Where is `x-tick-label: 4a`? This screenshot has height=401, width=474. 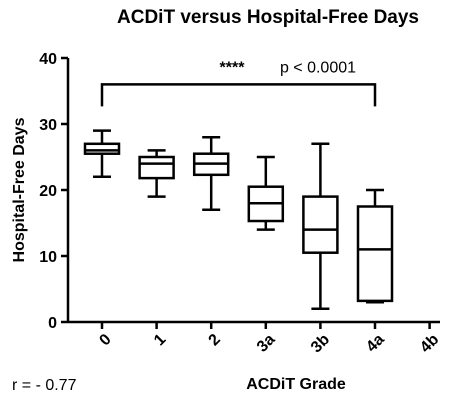 x-tick-label: 4a is located at coordinates (375, 343).